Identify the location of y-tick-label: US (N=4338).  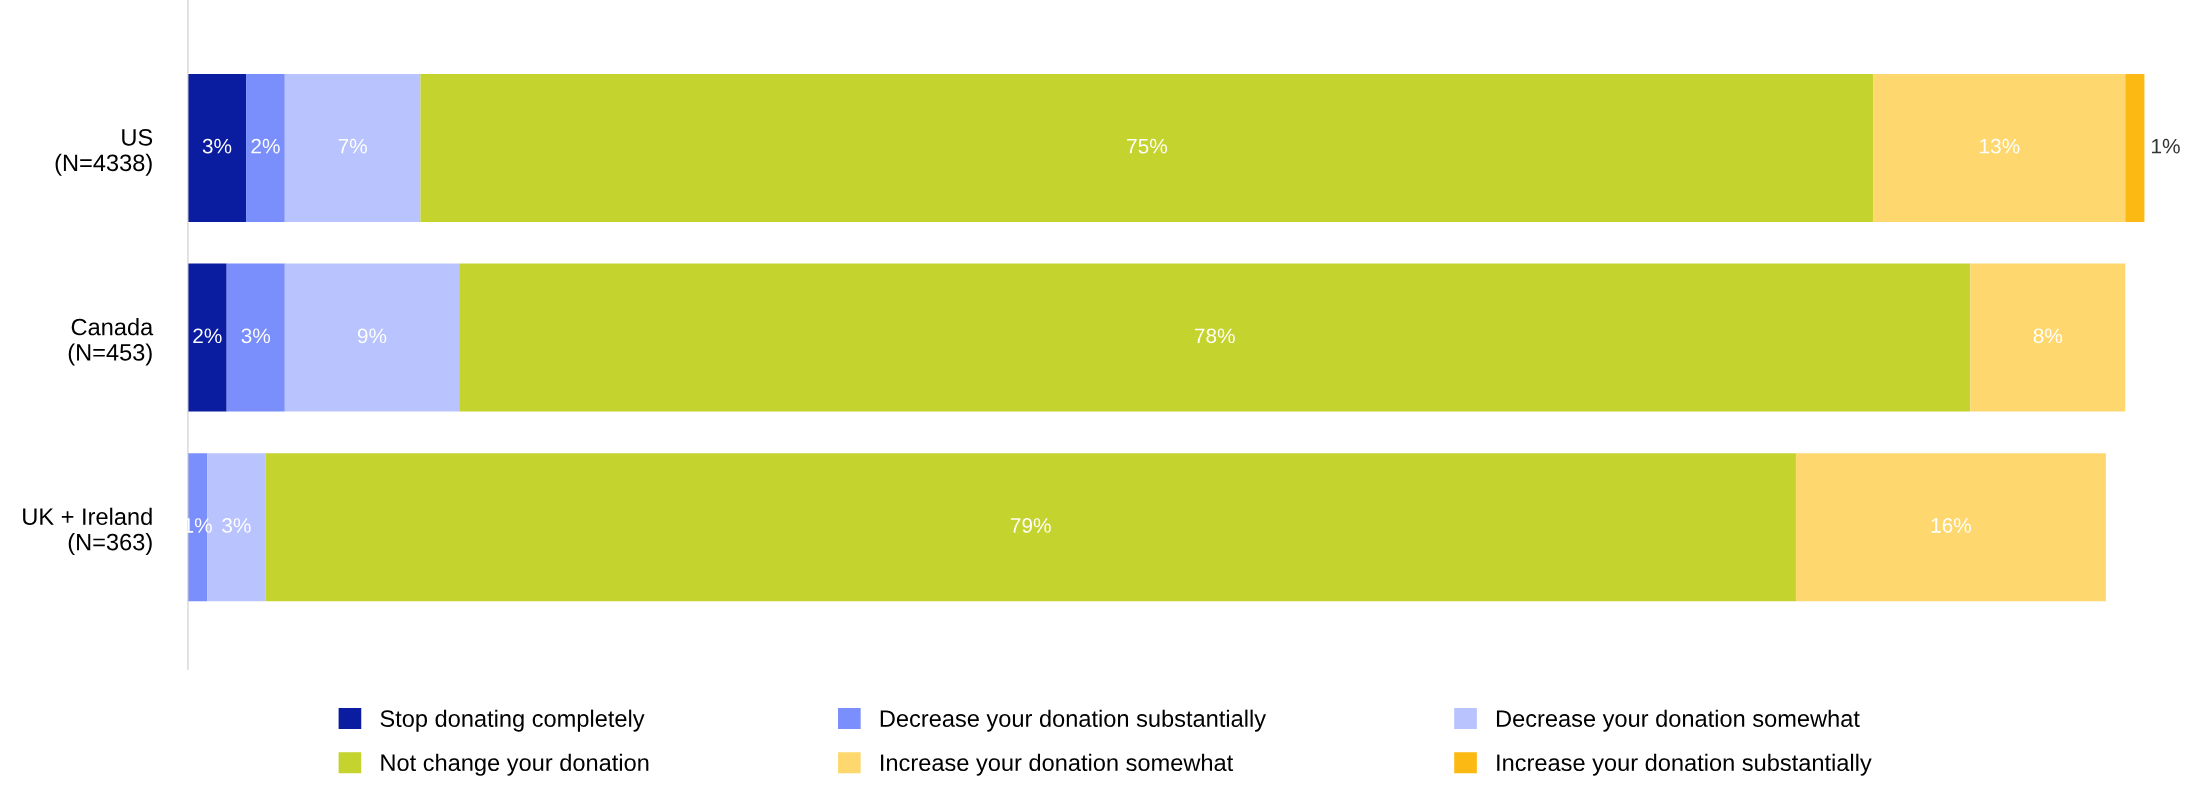
(104, 152).